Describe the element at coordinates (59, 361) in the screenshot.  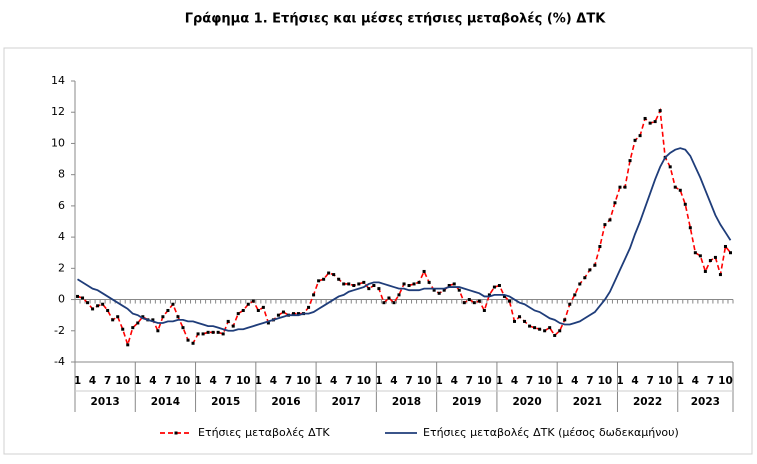
I see `y-tick-label: -4` at that location.